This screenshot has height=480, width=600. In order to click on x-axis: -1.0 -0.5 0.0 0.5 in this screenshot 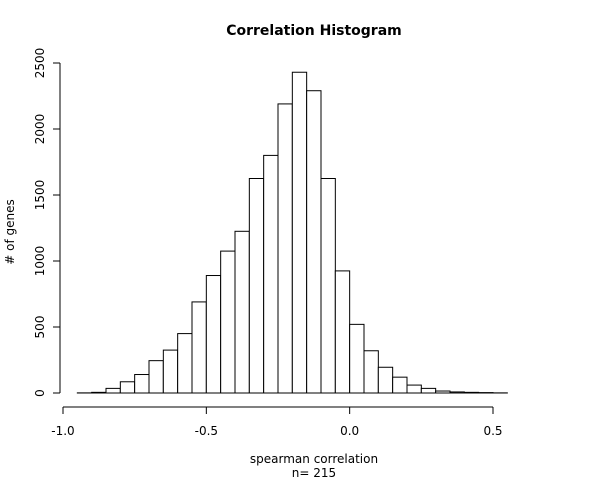, I will do `click(277, 422)`.